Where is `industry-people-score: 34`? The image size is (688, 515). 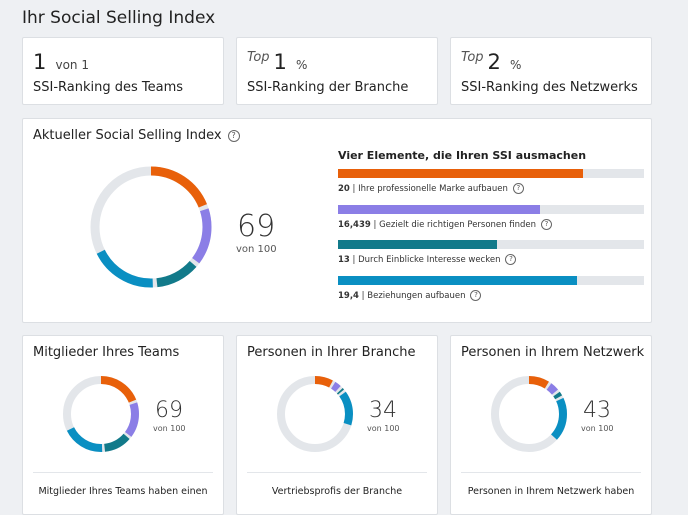 industry-people-score: 34 is located at coordinates (383, 410).